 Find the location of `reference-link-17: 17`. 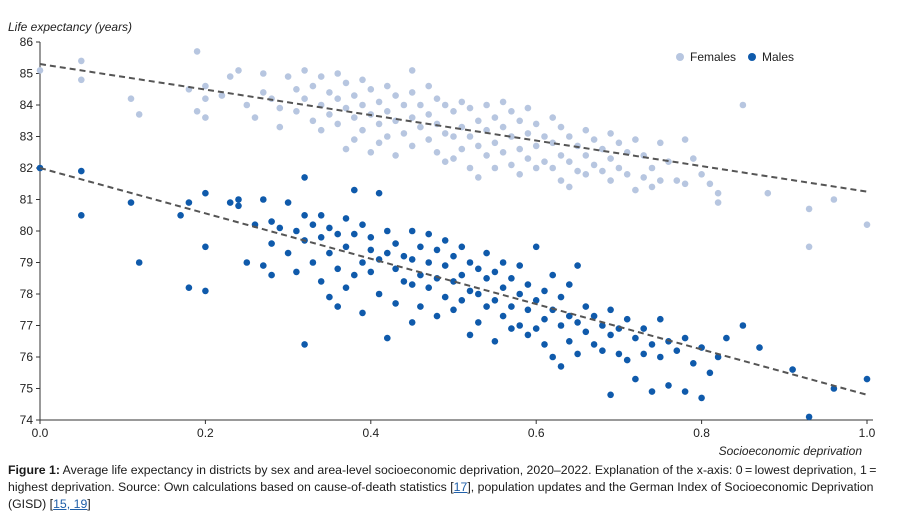

reference-link-17: 17 is located at coordinates (460, 487).